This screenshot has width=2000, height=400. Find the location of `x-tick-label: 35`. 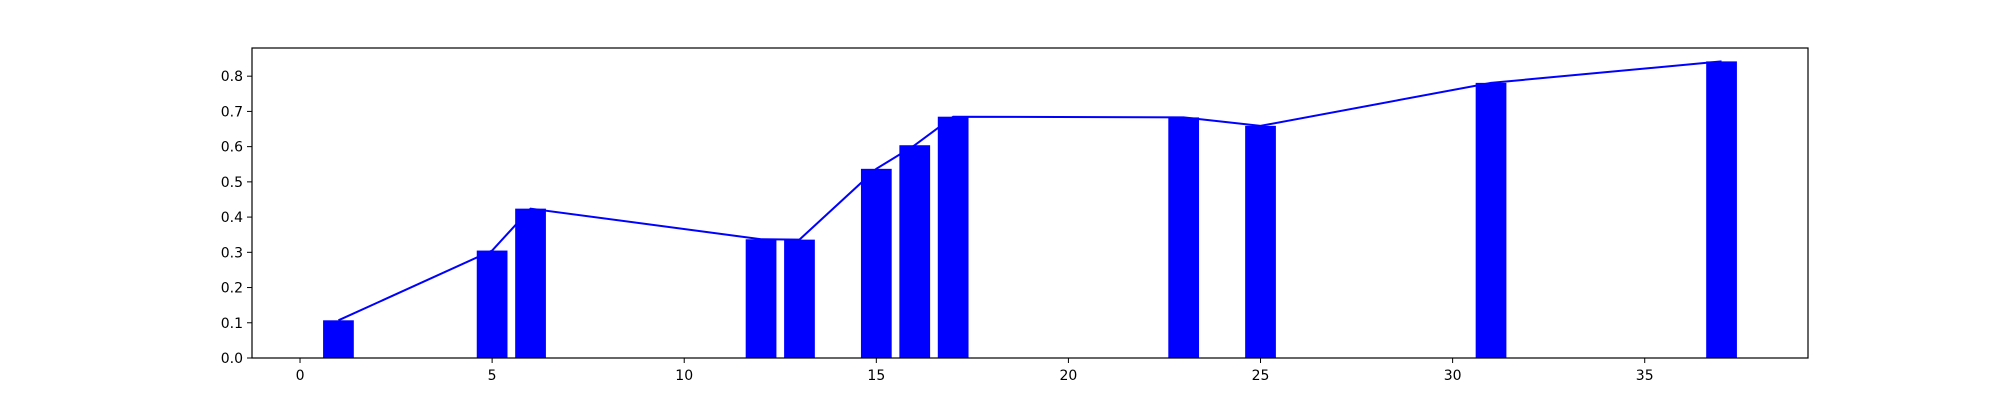

x-tick-label: 35 is located at coordinates (1645, 376).